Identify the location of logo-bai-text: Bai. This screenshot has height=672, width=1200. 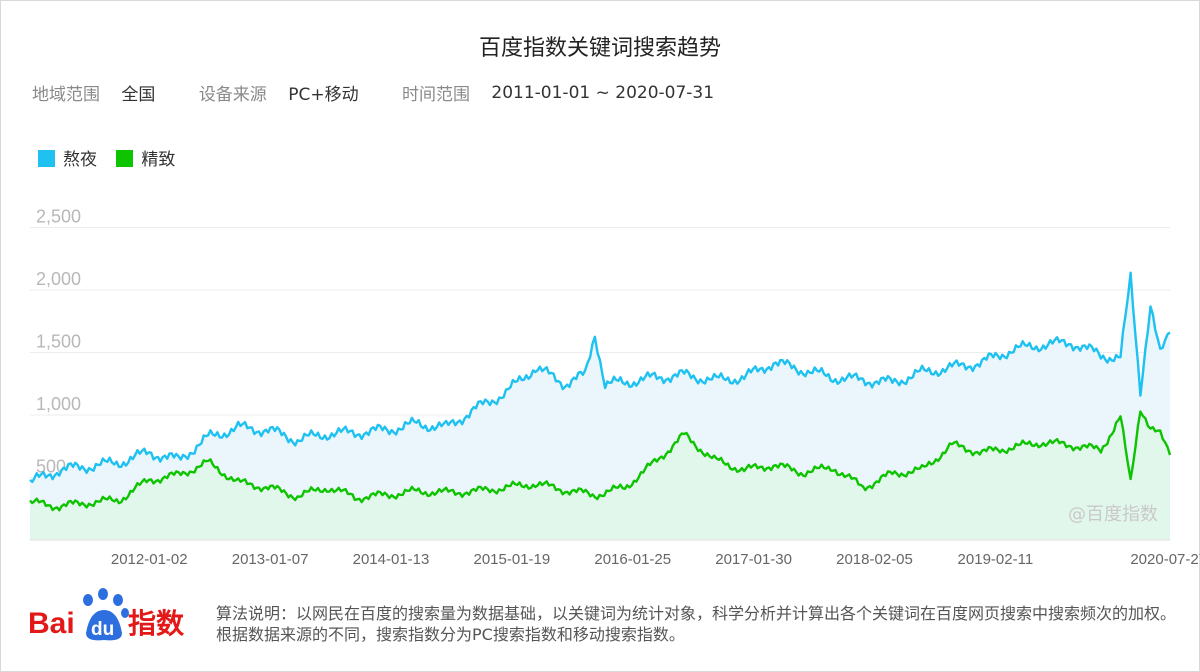
(51, 623).